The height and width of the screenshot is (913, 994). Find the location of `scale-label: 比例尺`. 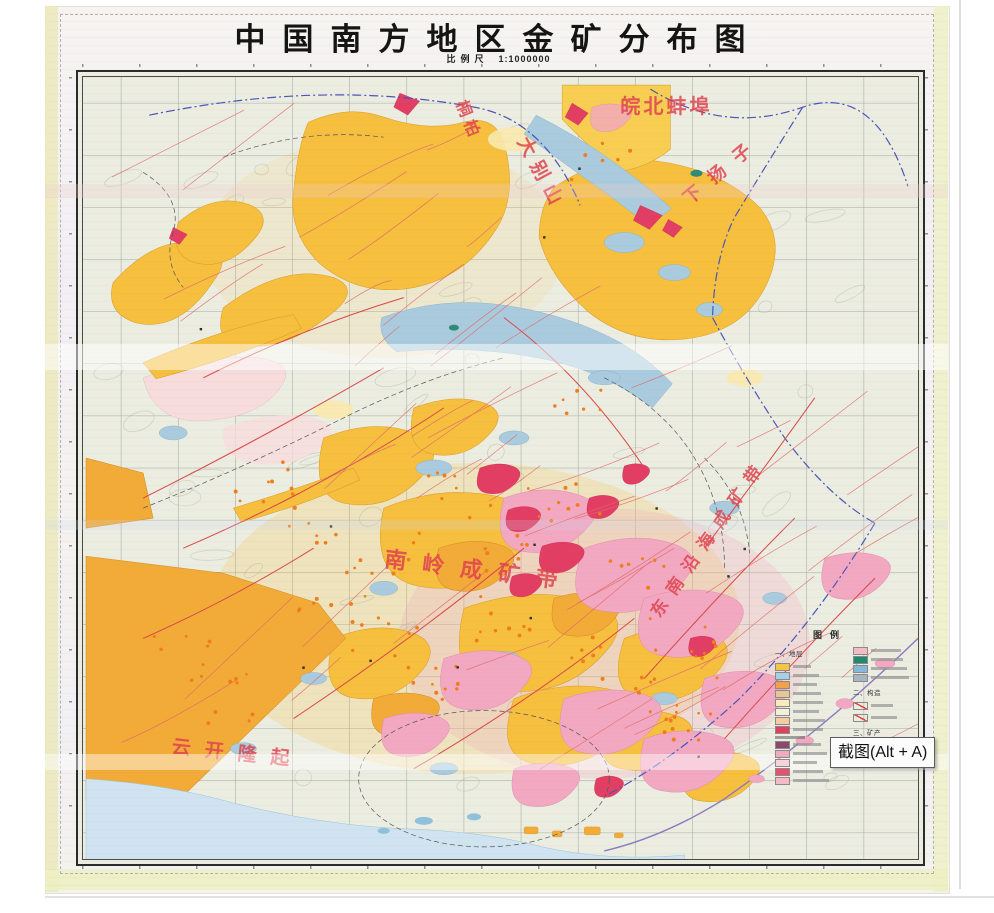

scale-label: 比例尺 is located at coordinates (467, 59).